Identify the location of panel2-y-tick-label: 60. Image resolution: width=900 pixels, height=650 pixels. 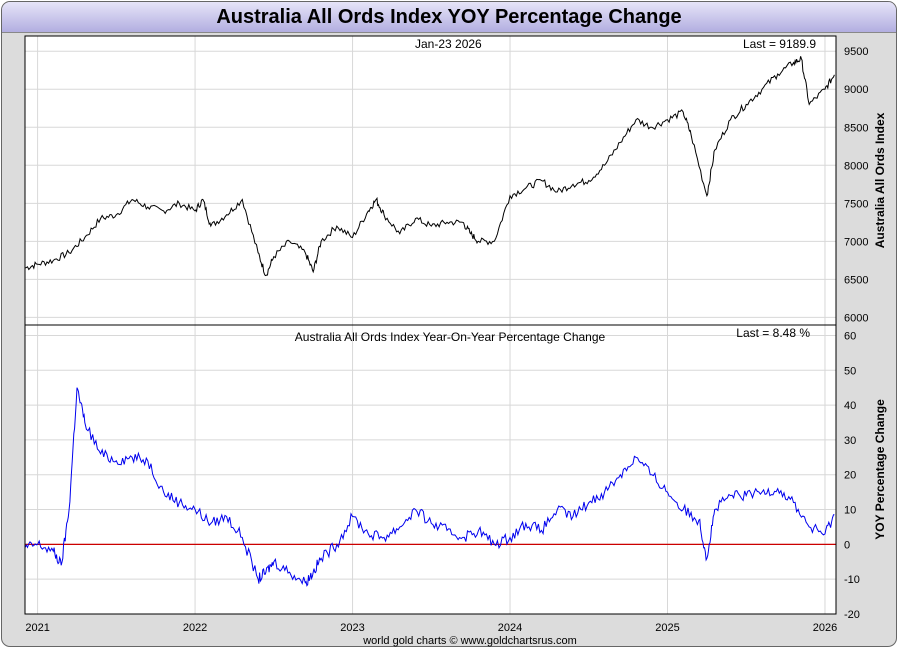
(850, 336).